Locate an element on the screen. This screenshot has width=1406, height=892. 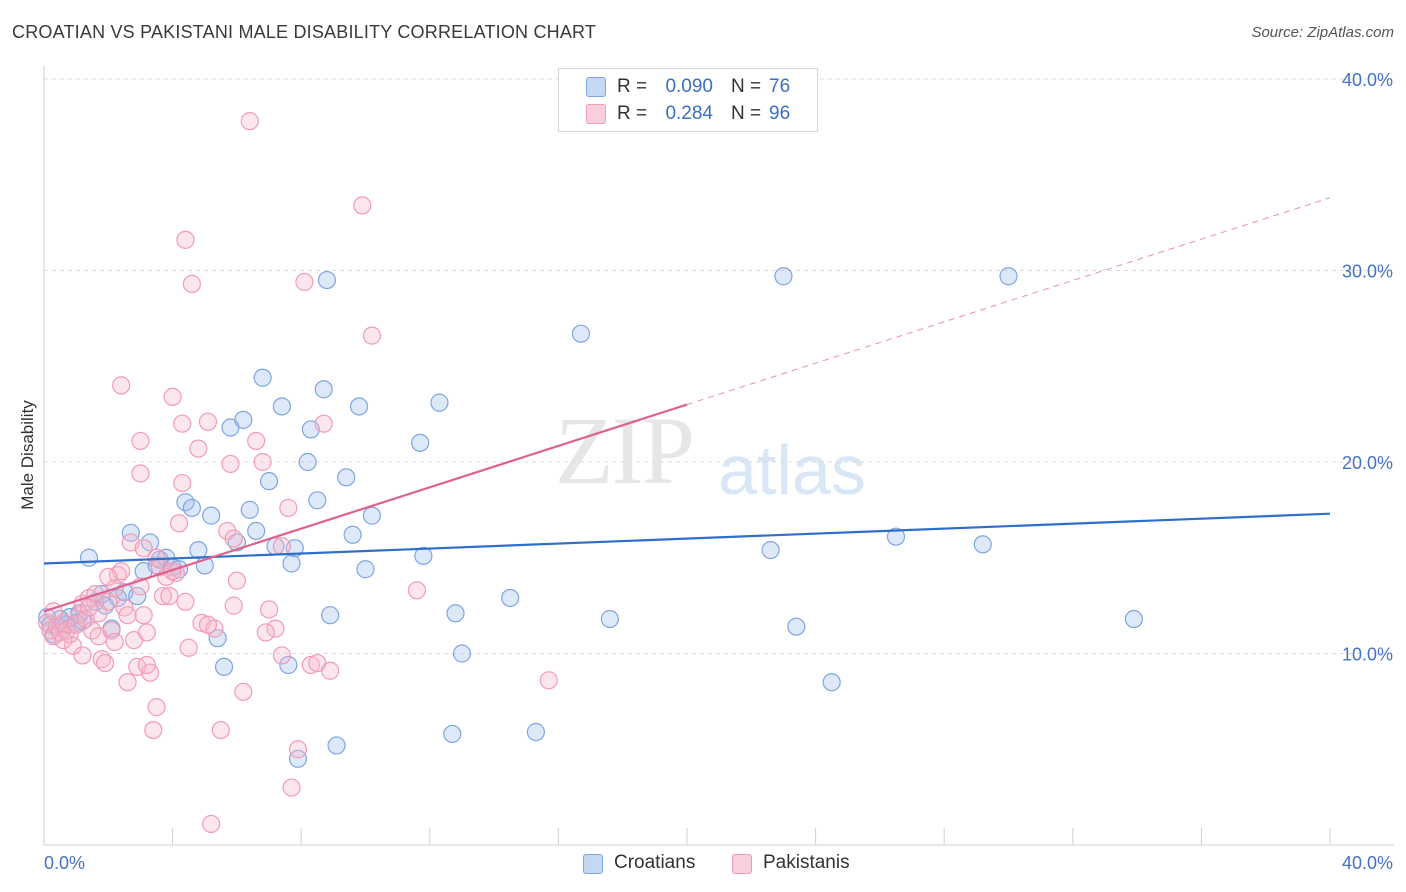
trend-pakistanis is located at coordinates (365, 508).